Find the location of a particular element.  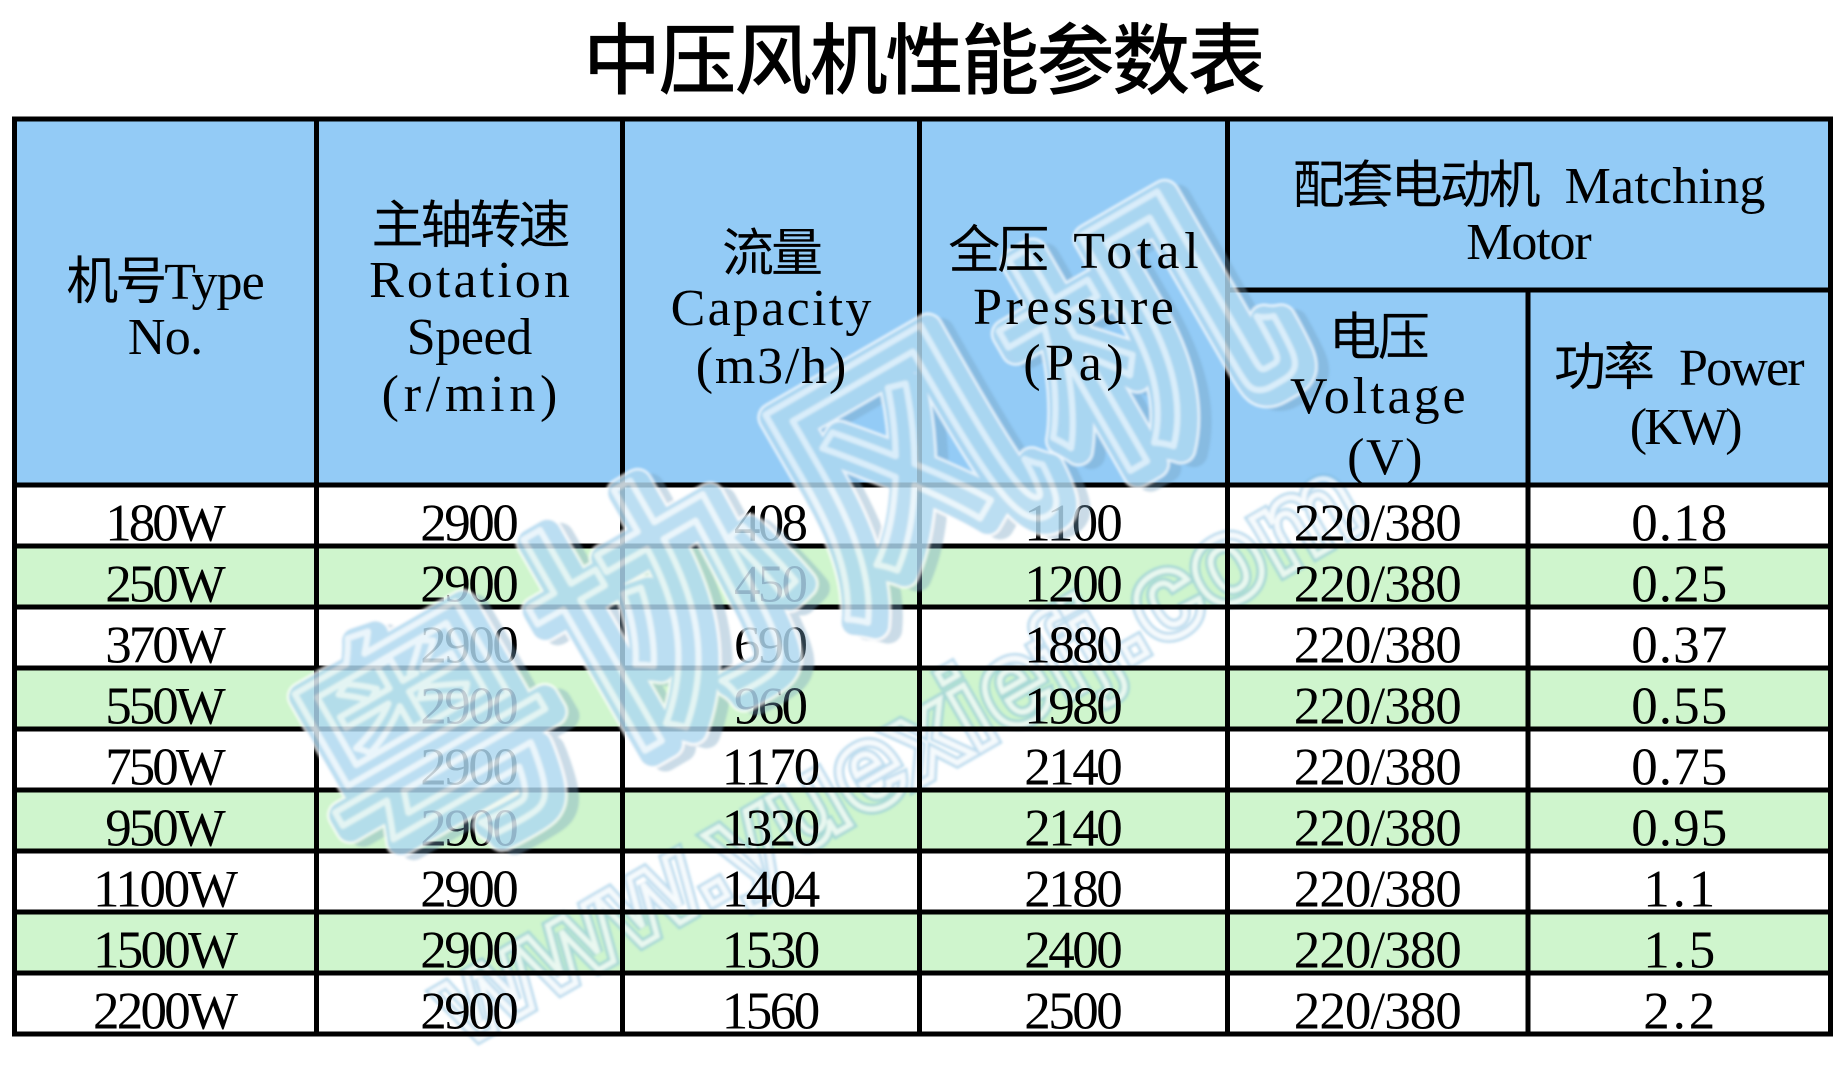

svg-text: 1404 is located at coordinates (771, 890).